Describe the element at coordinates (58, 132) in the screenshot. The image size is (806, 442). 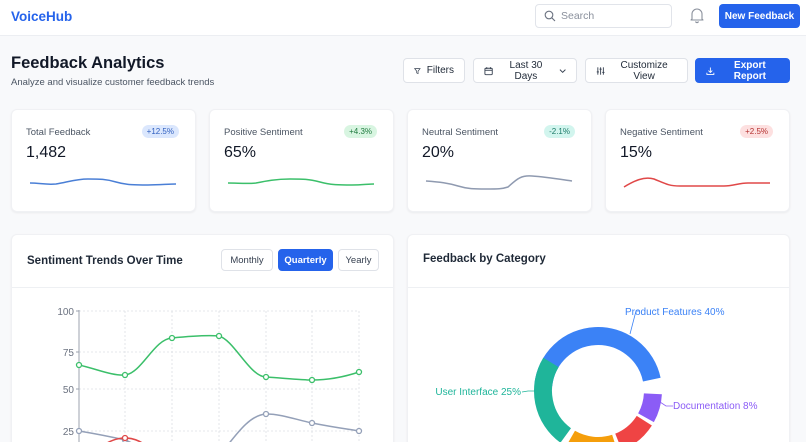
I see `stat-label: Total Feedback` at that location.